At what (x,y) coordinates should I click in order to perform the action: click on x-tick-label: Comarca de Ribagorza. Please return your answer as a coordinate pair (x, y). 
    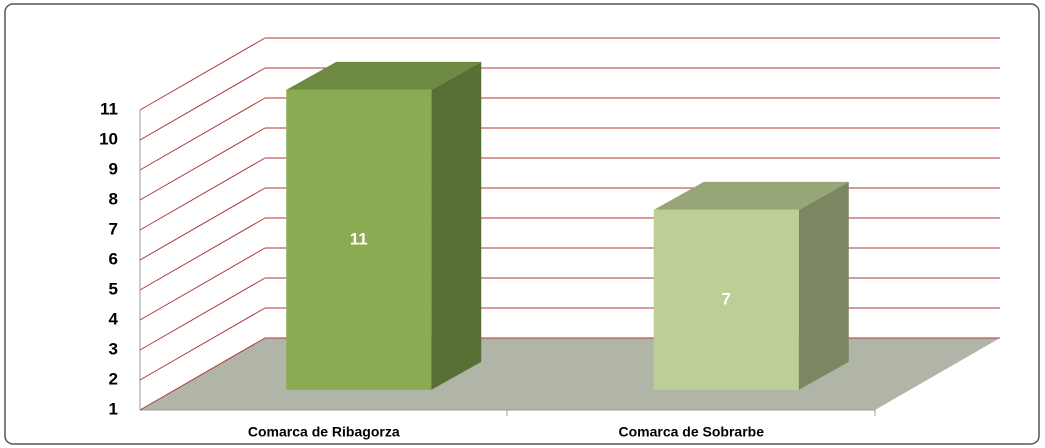
    Looking at the image, I should click on (324, 432).